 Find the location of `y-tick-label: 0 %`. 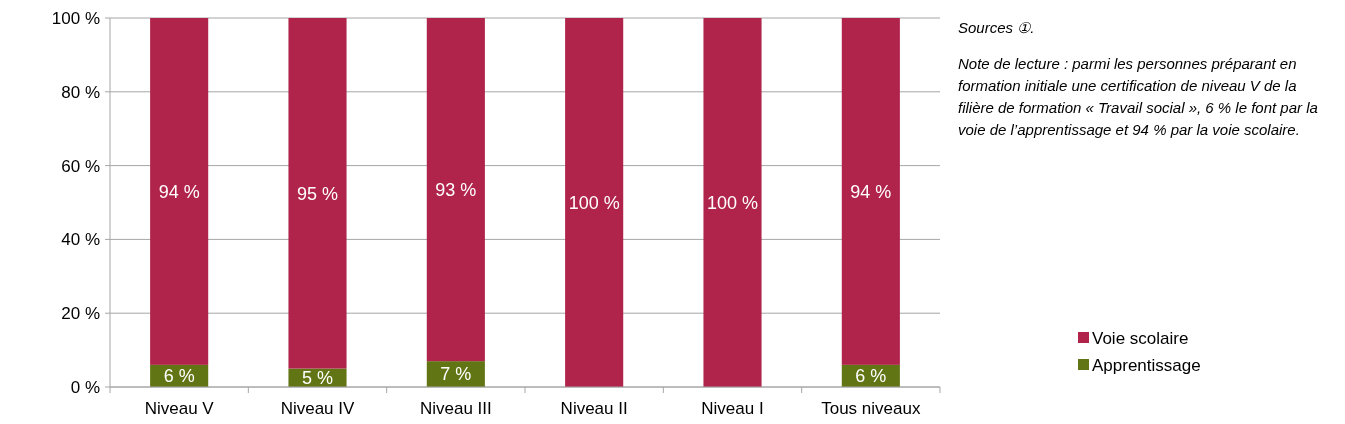

y-tick-label: 0 % is located at coordinates (85, 387).